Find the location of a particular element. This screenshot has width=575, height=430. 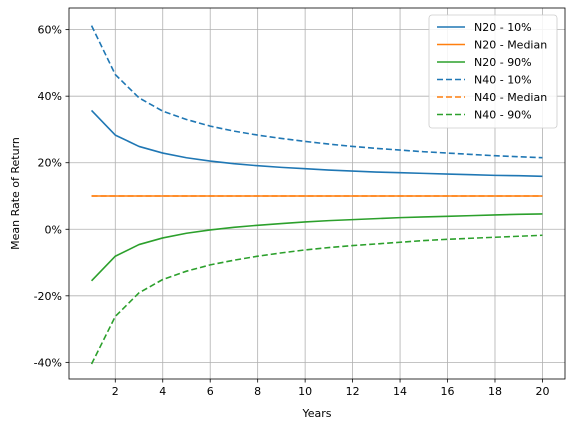

y-tick-label: -20% is located at coordinates (48, 296).